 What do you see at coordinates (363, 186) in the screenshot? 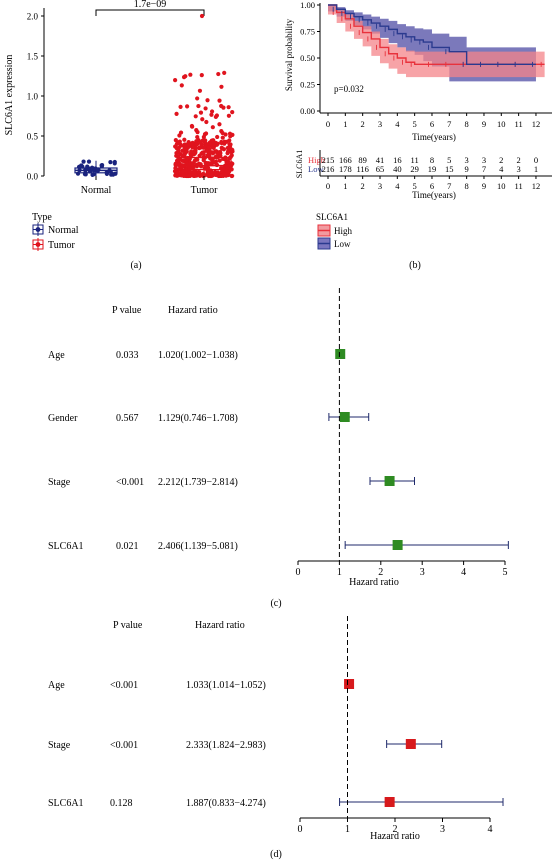
I see `b-risk-x-tick-label: 2` at bounding box center [363, 186].